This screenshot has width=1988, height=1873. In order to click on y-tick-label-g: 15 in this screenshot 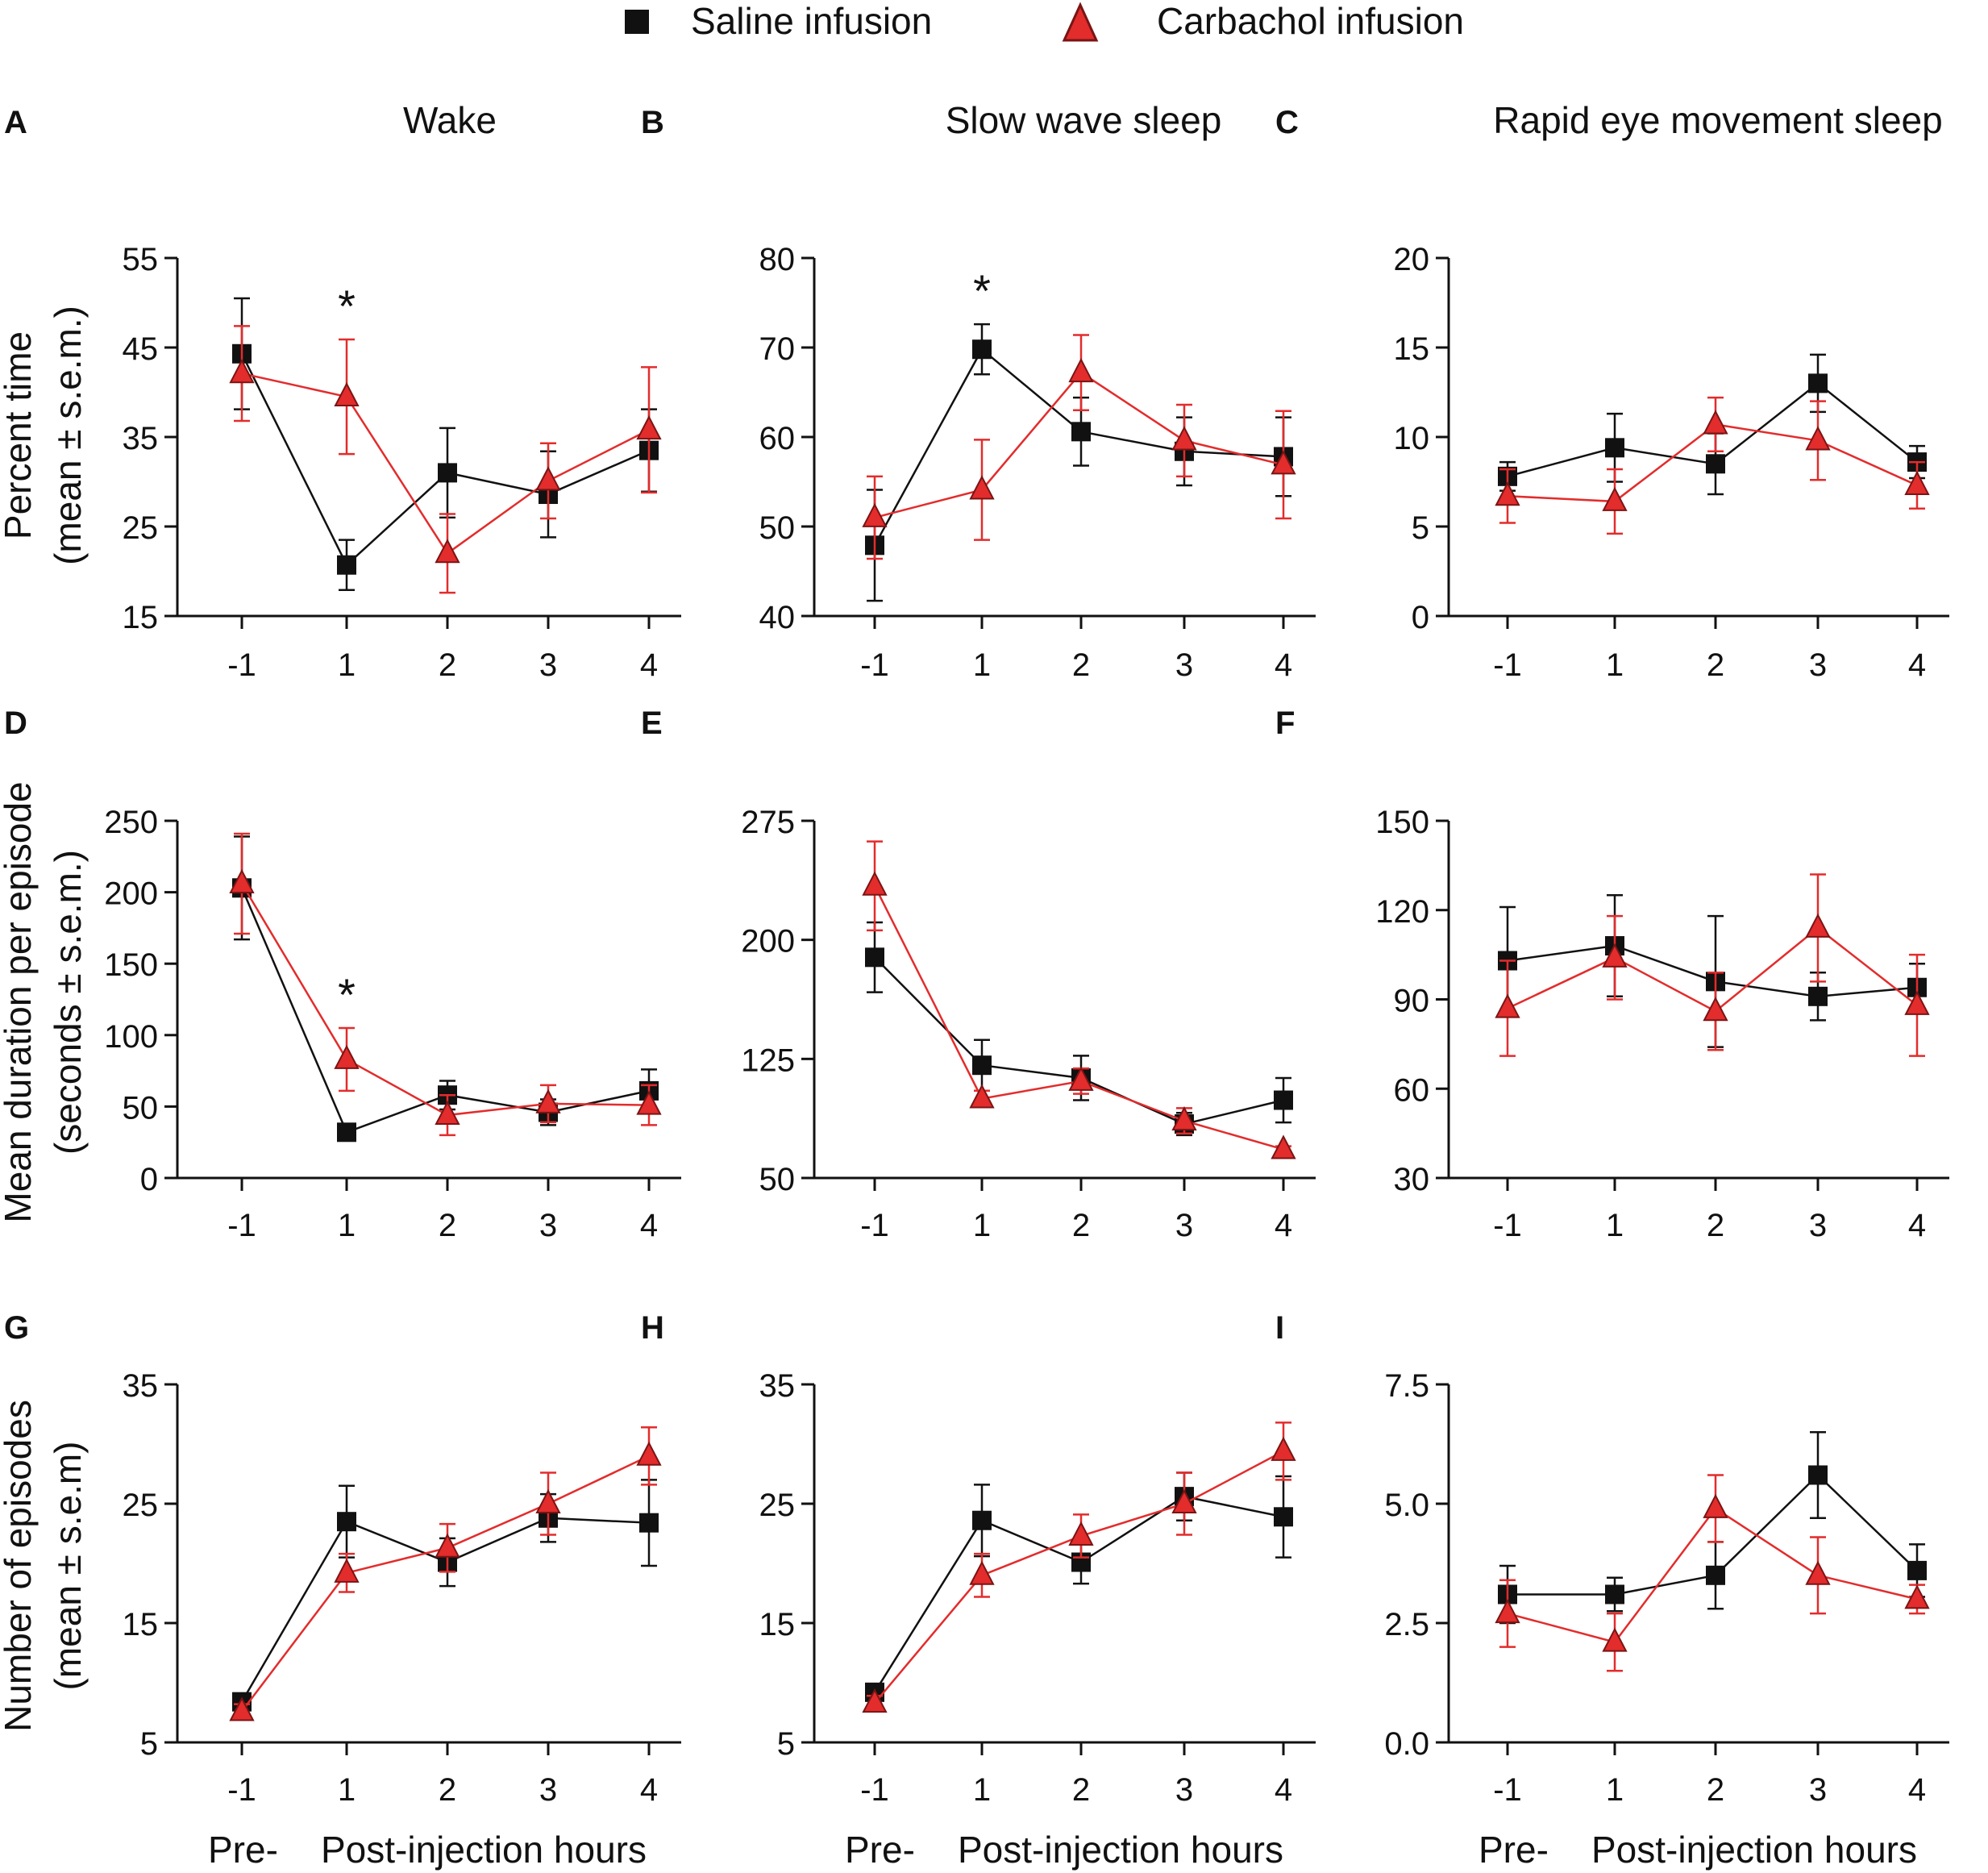, I will do `click(141, 1624)`.